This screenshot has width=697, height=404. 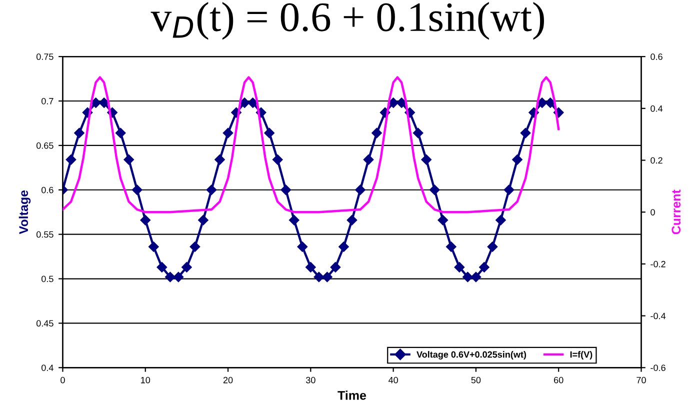 What do you see at coordinates (393, 380) in the screenshot?
I see `x-tick-label: 40` at bounding box center [393, 380].